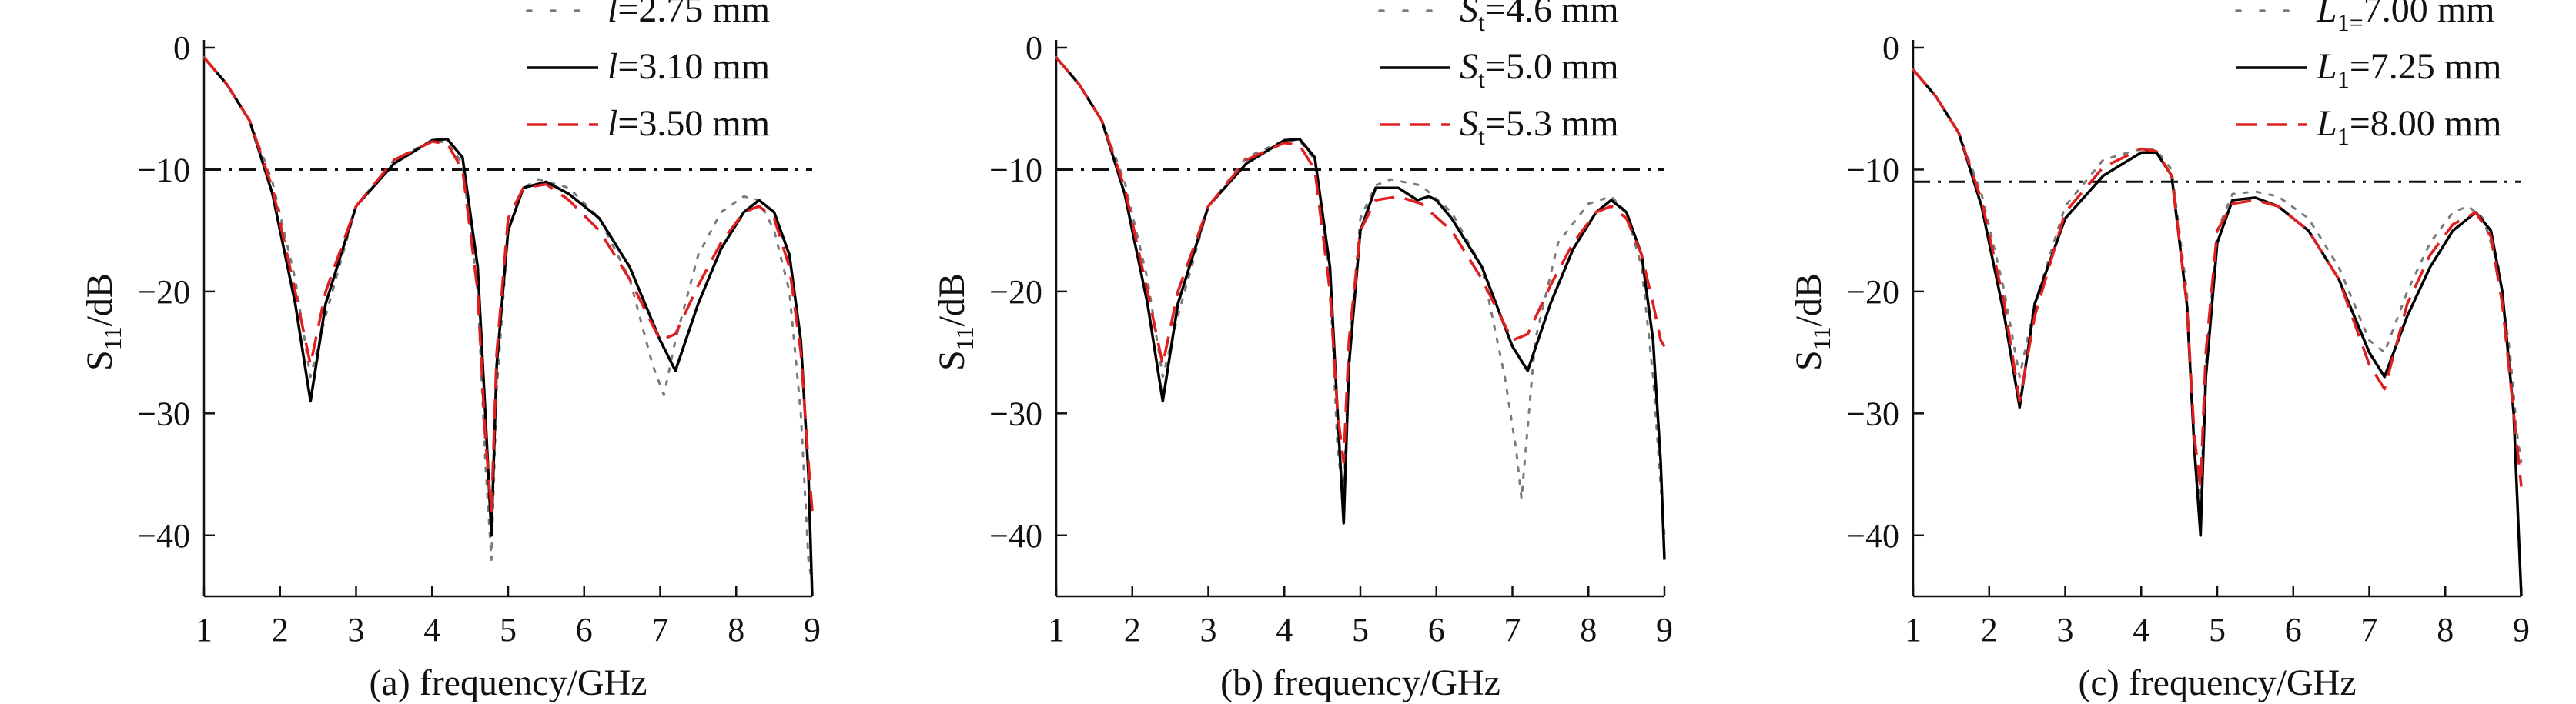 Image resolution: width=2576 pixels, height=704 pixels. I want to click on legend-label: l=2.75 mm, so click(689, 15).